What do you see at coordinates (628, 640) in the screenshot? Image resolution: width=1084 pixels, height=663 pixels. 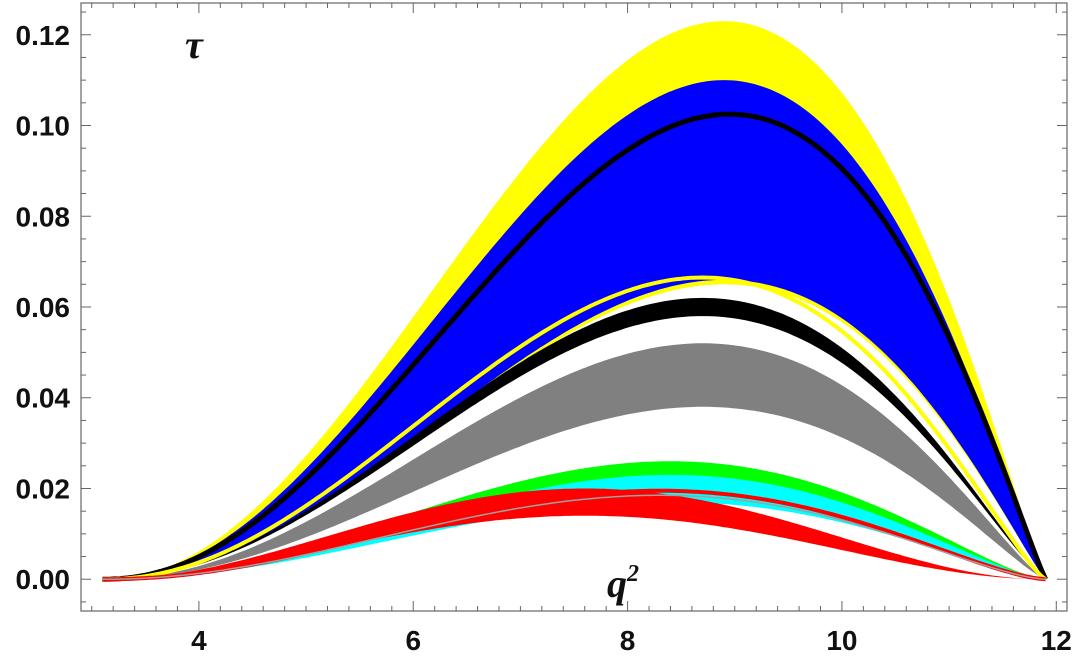 I see `x-tick-label: 8` at bounding box center [628, 640].